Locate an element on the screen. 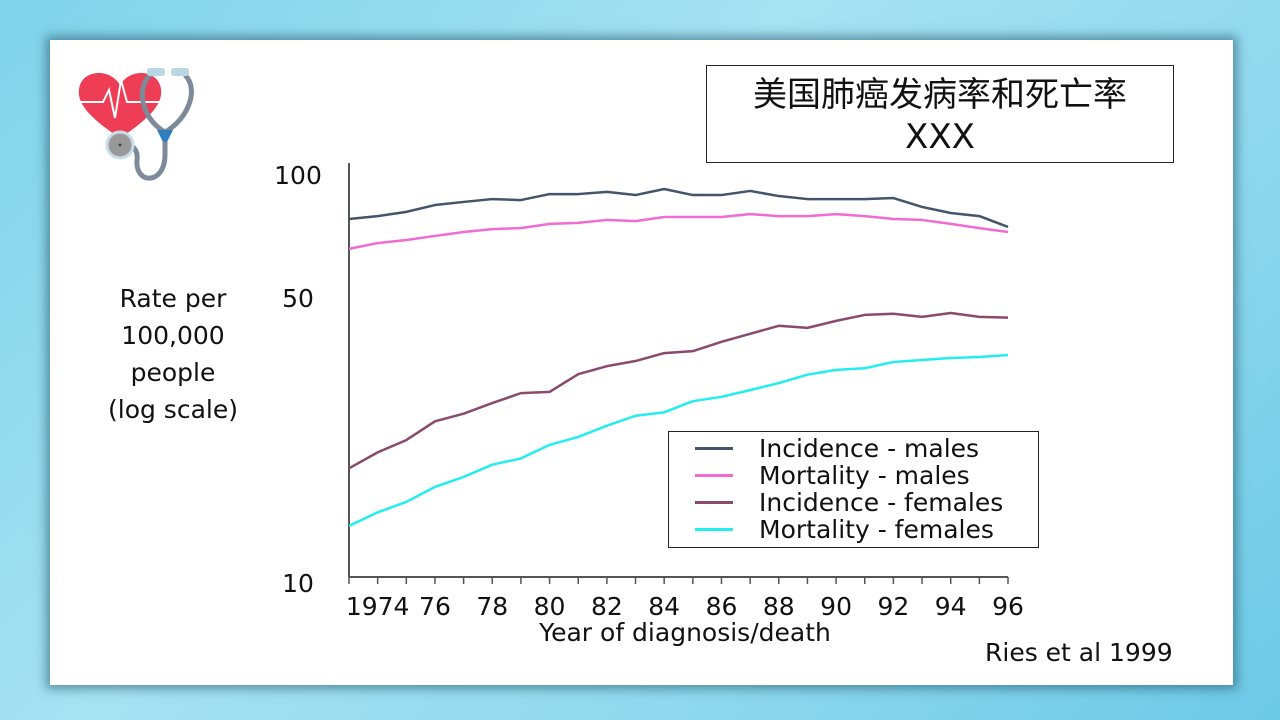 The width and height of the screenshot is (1280, 720). legend-label: Incidence - males is located at coordinates (869, 448).